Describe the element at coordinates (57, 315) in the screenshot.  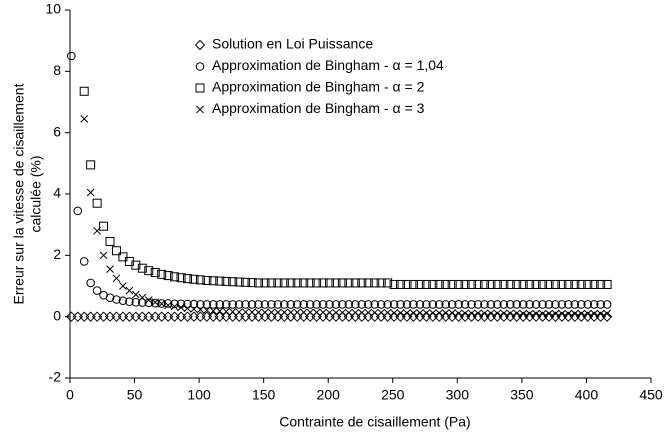
I see `y-tick-label: 0` at that location.